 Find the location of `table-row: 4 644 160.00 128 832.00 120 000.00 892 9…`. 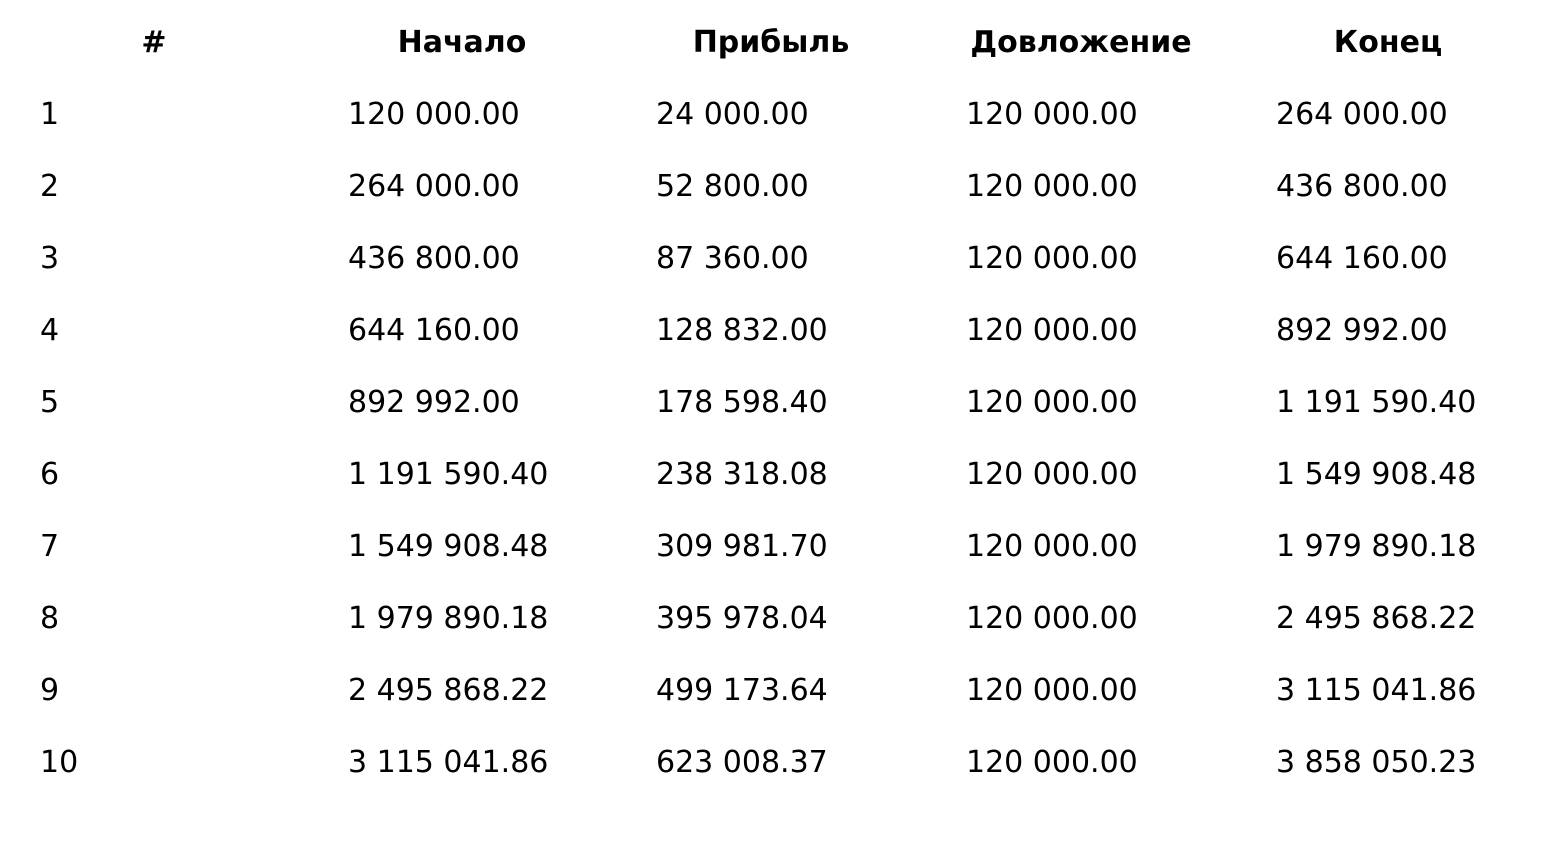

table-row: 4 644 160.00 128 832.00 120 000.00 892 9… is located at coordinates (770, 330).